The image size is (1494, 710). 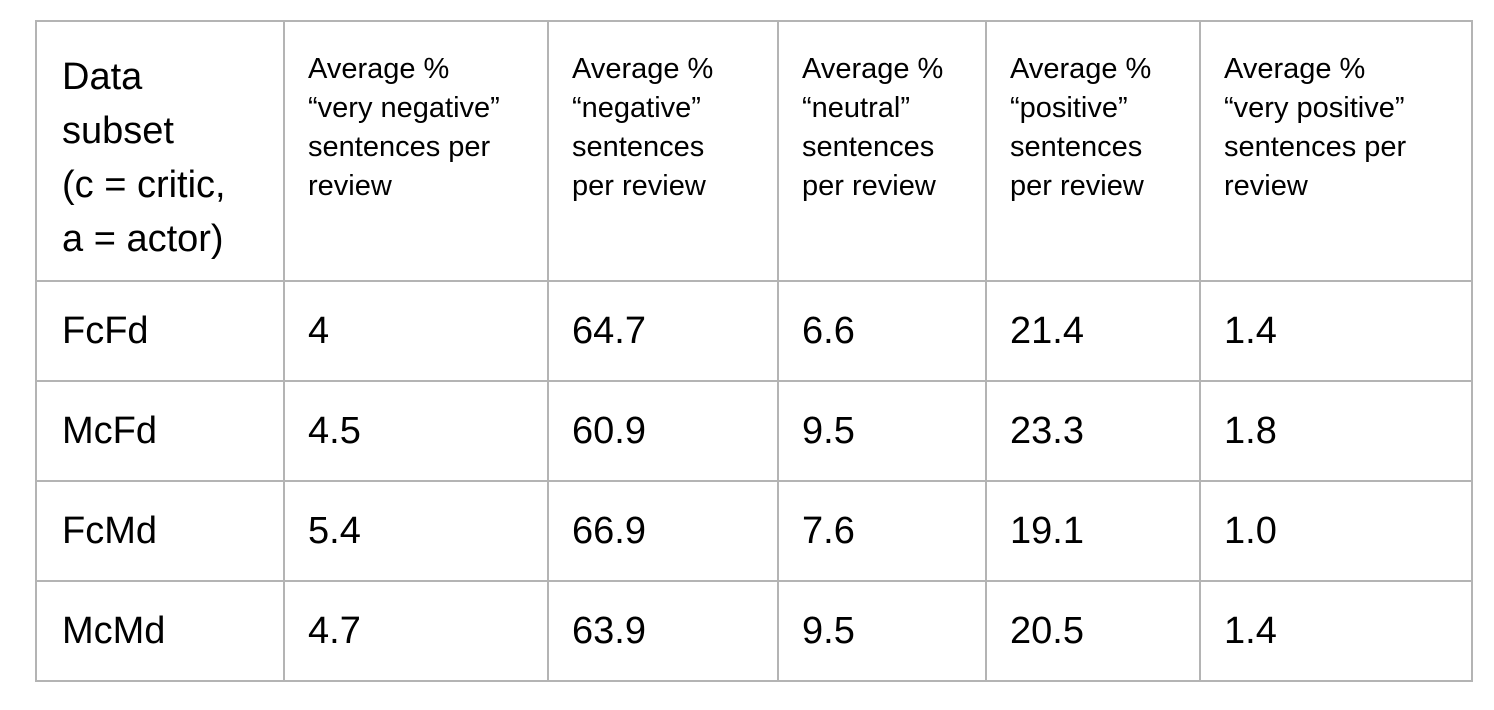 I want to click on table-row: McMd 4.7 63.9 9.5 20.5 1.4, so click(x=754, y=631).